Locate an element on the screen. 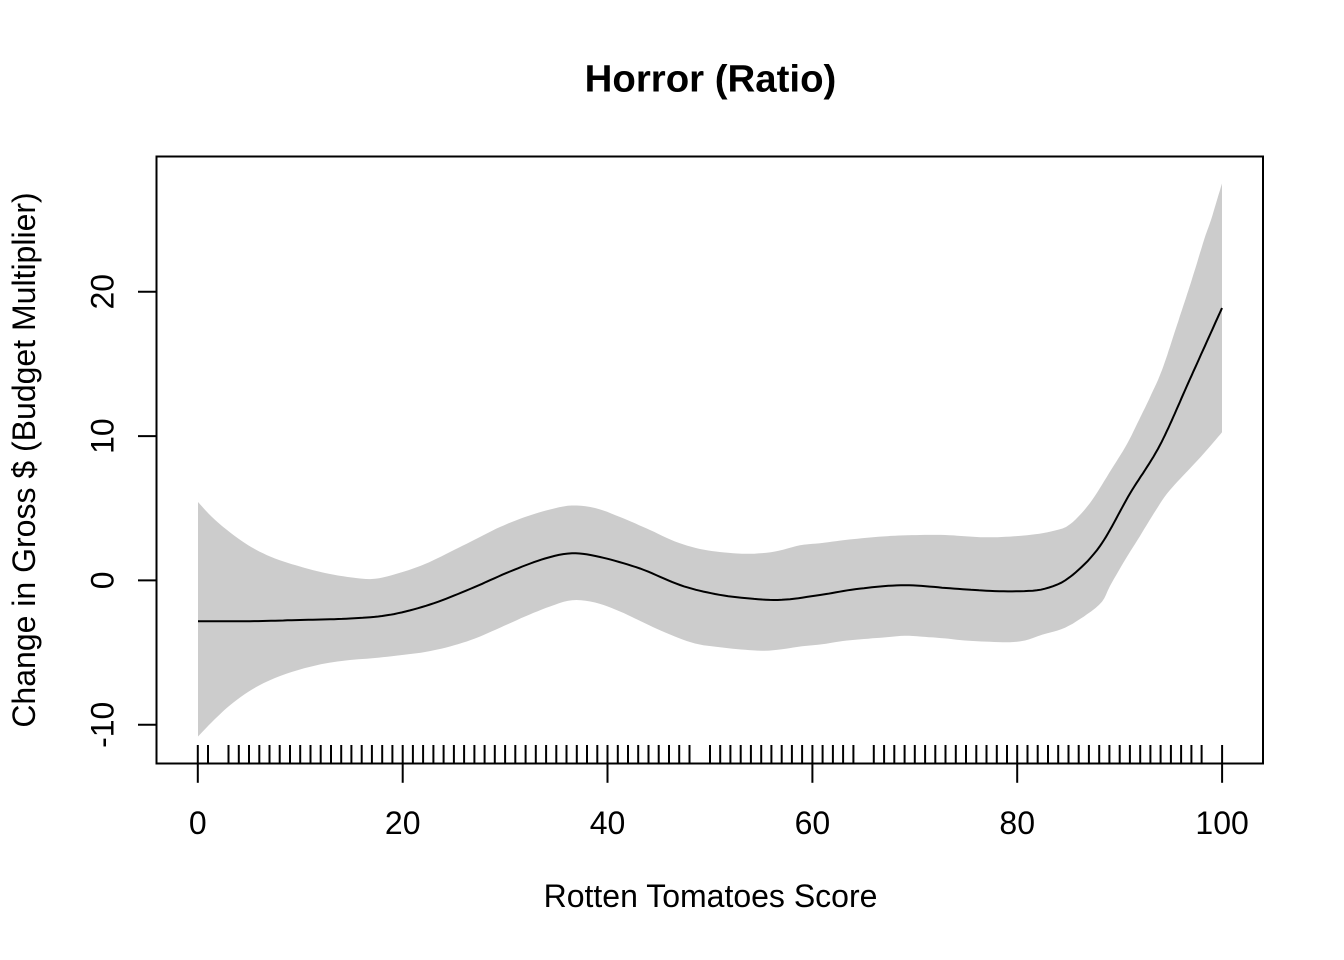  svg-text: 100 is located at coordinates (1221, 823).